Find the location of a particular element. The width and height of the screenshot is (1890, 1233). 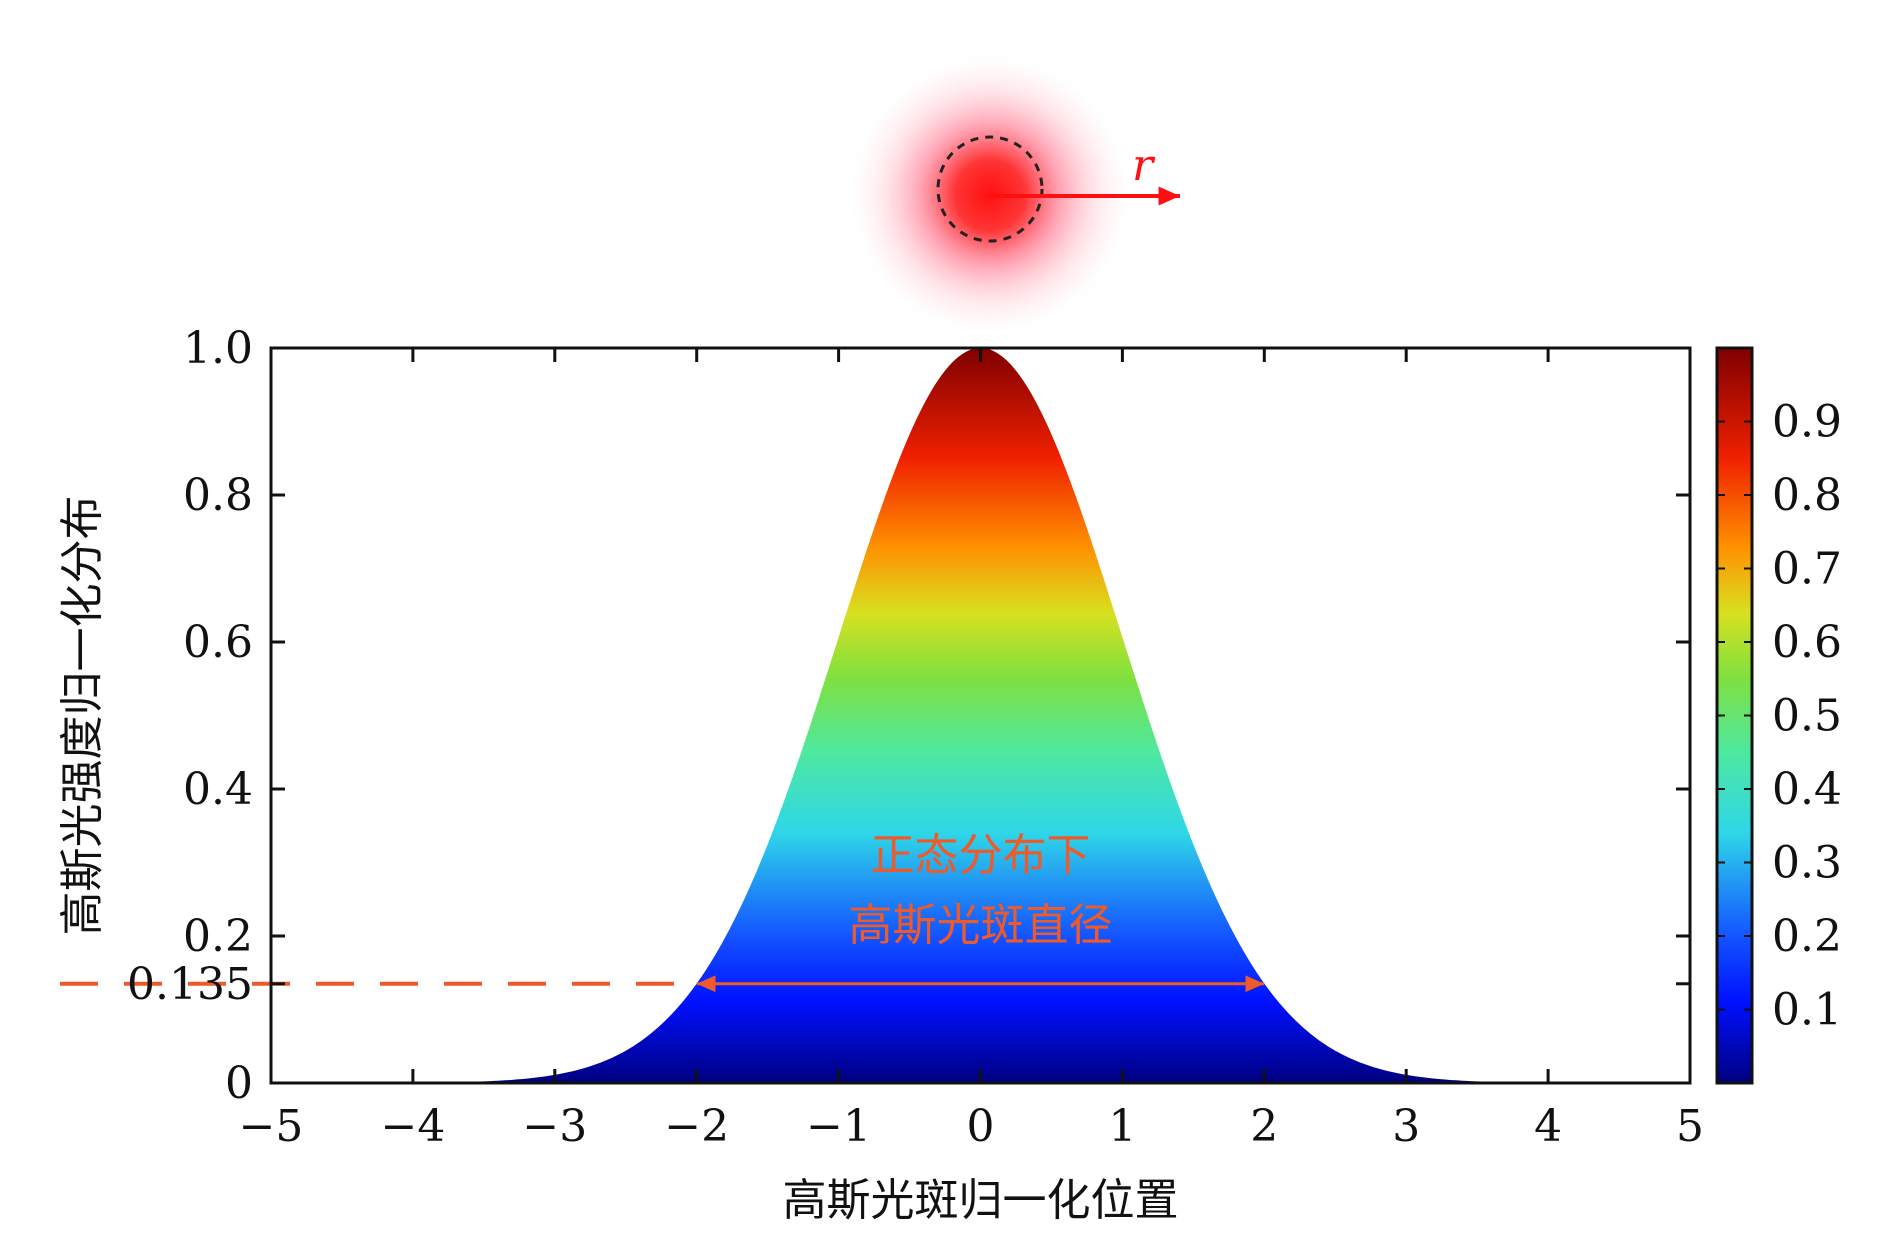

beam-spot-dashed-circle is located at coordinates (990, 189).